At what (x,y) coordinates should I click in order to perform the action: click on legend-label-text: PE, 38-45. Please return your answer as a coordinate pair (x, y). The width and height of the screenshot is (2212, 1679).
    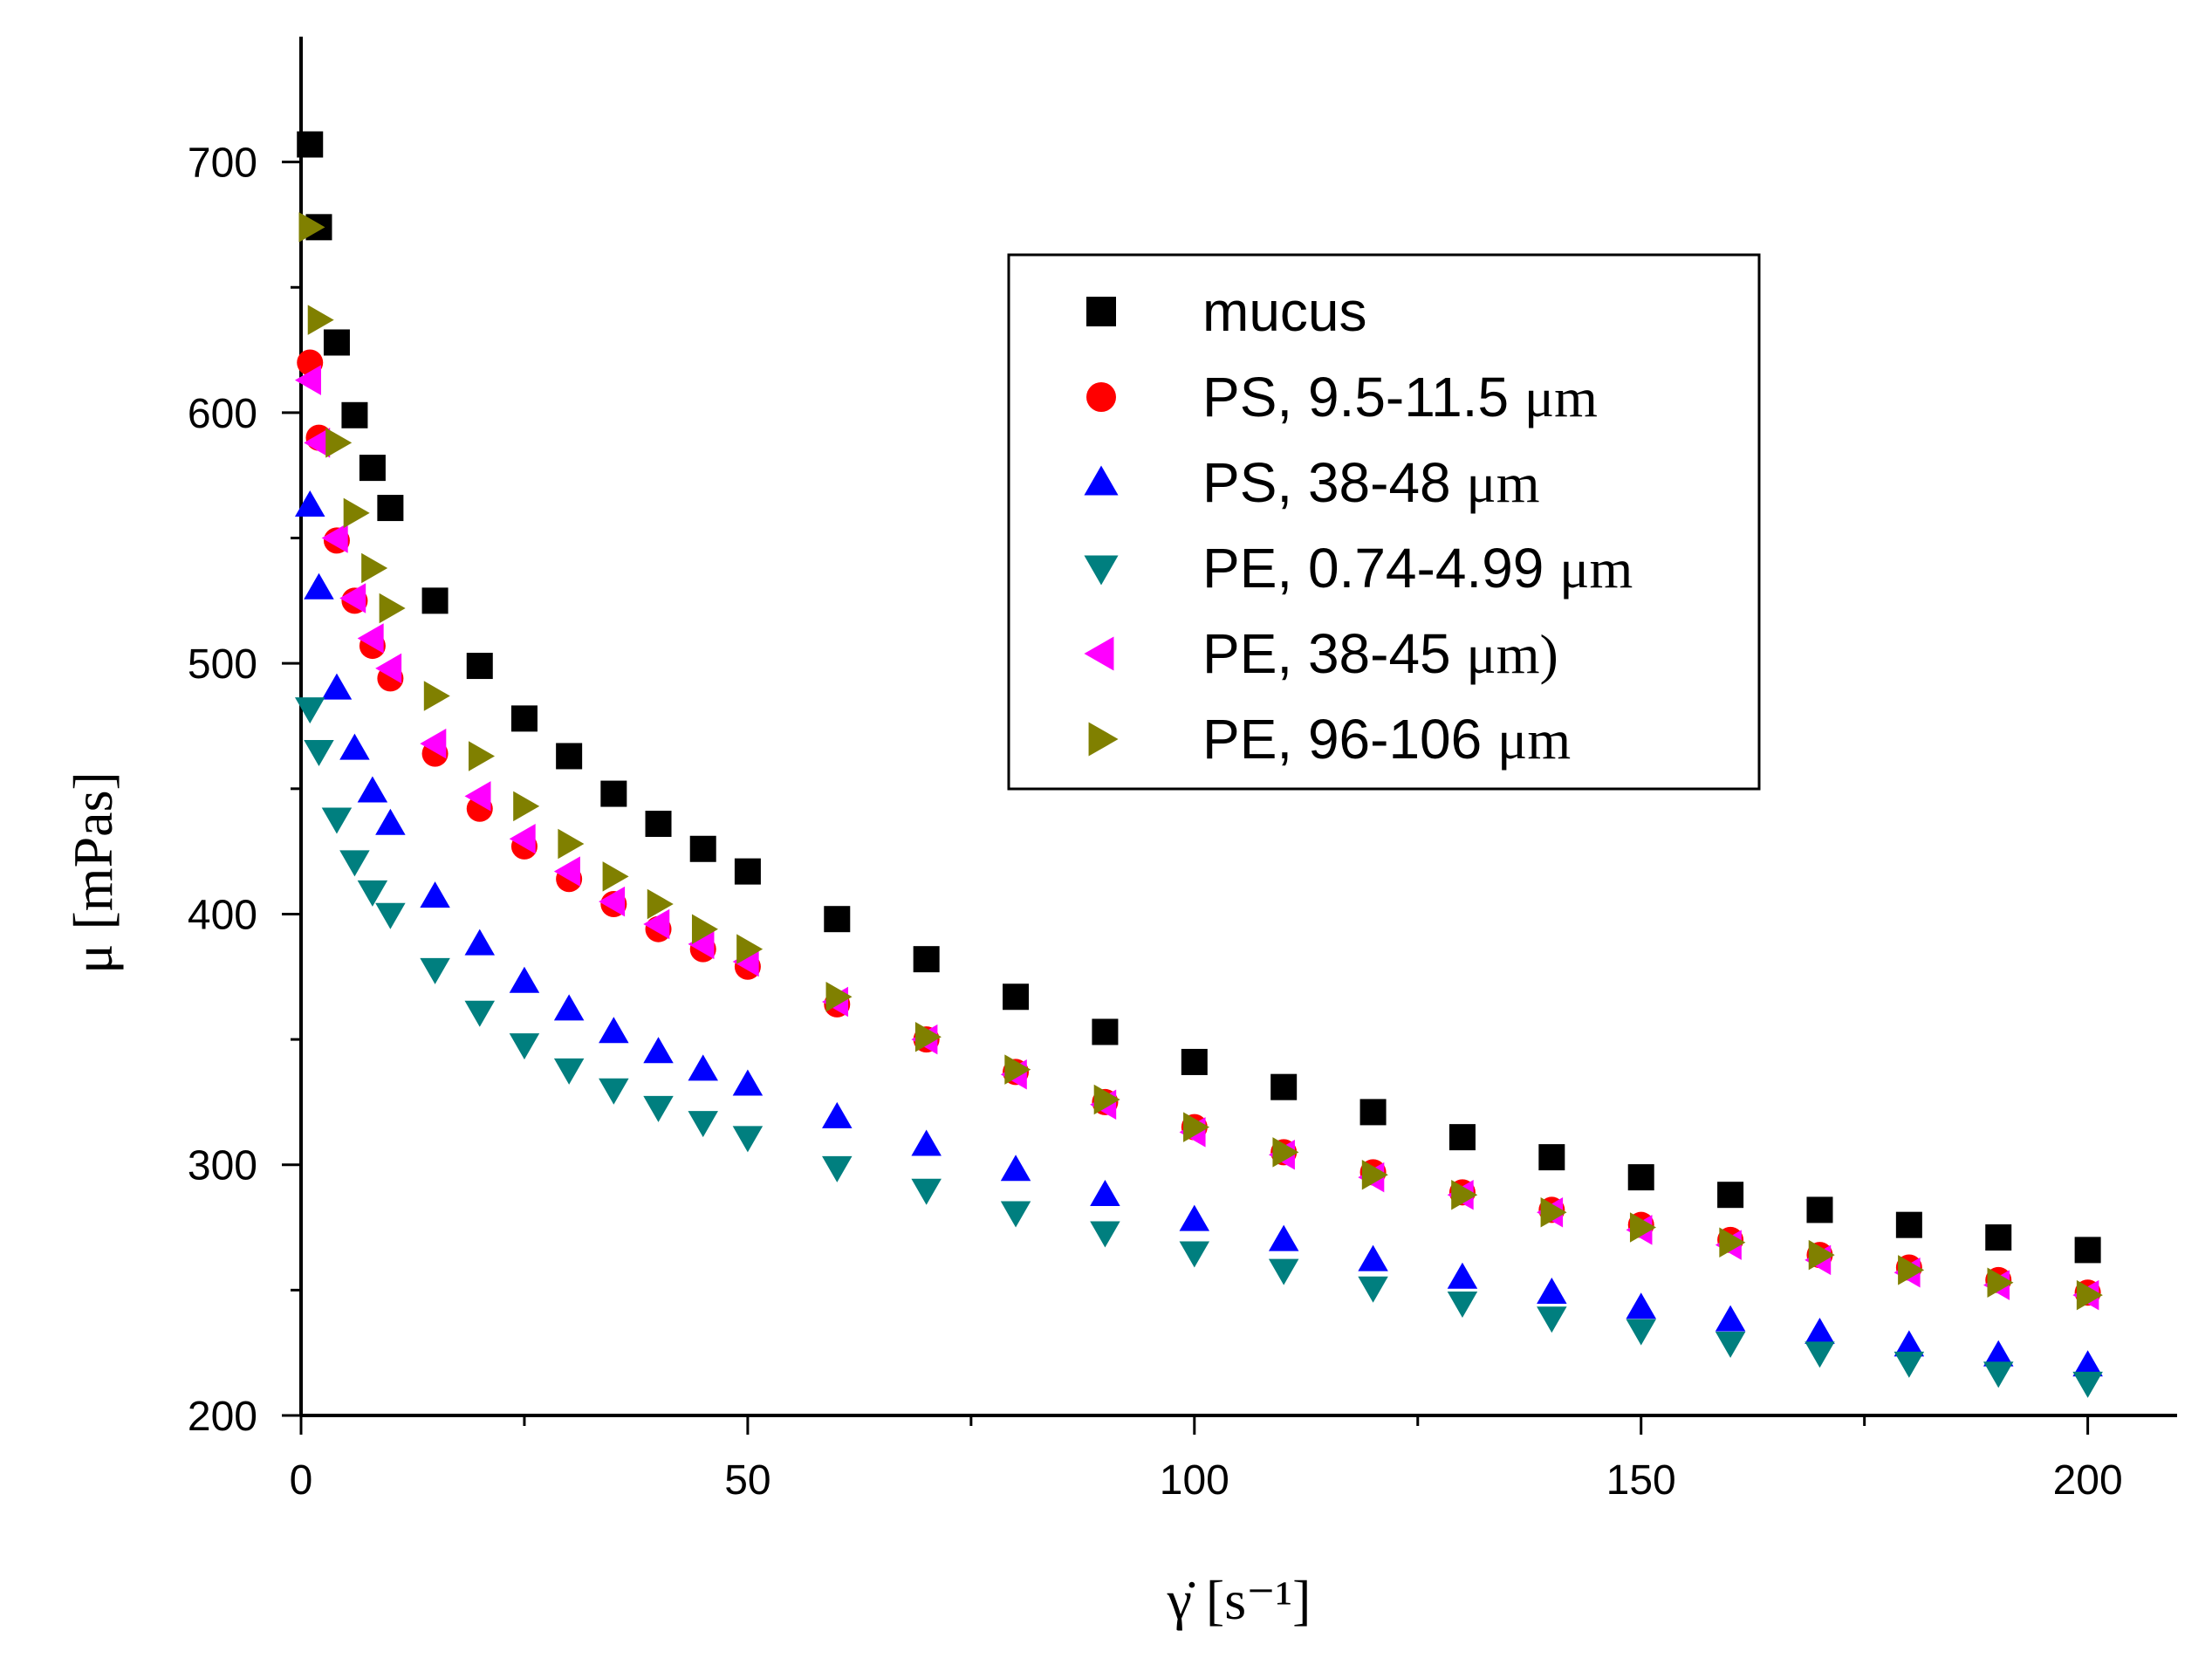
    Looking at the image, I should click on (1334, 653).